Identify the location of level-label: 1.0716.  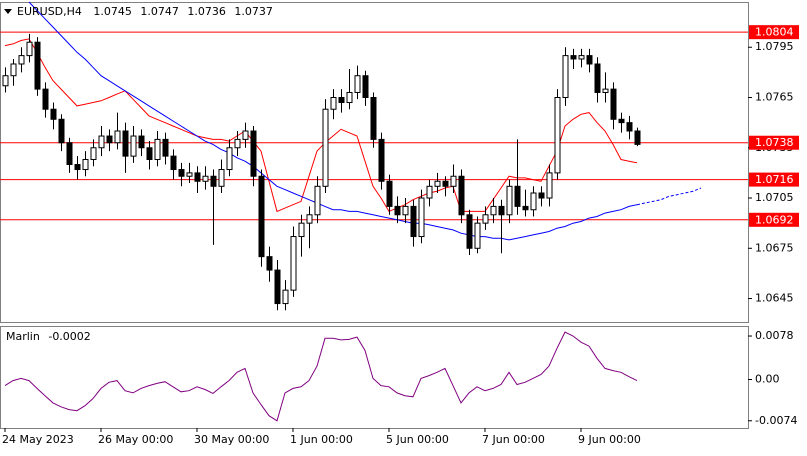
(774, 179).